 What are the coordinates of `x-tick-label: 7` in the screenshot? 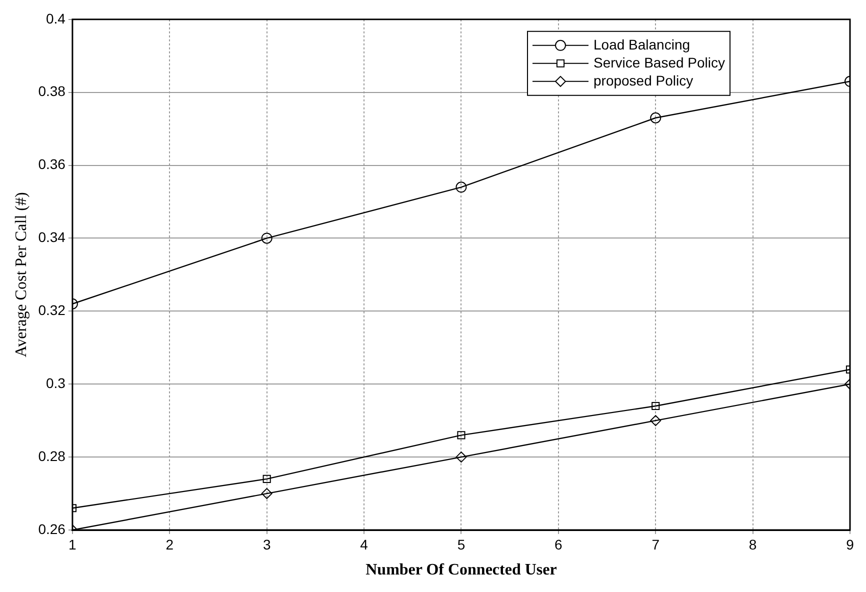 It's located at (656, 544).